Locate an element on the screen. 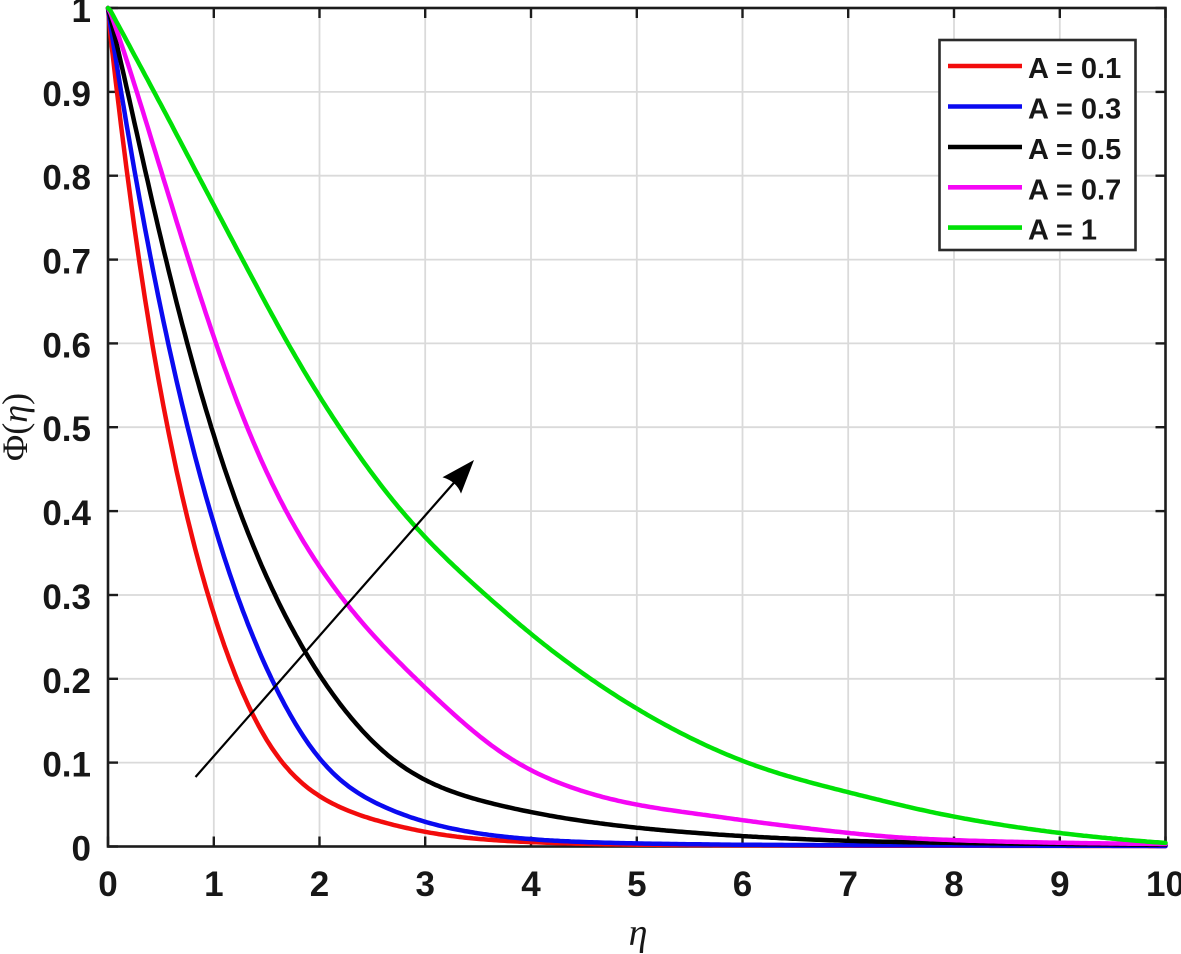  svg-text: A = 0.3 is located at coordinates (1074, 110).